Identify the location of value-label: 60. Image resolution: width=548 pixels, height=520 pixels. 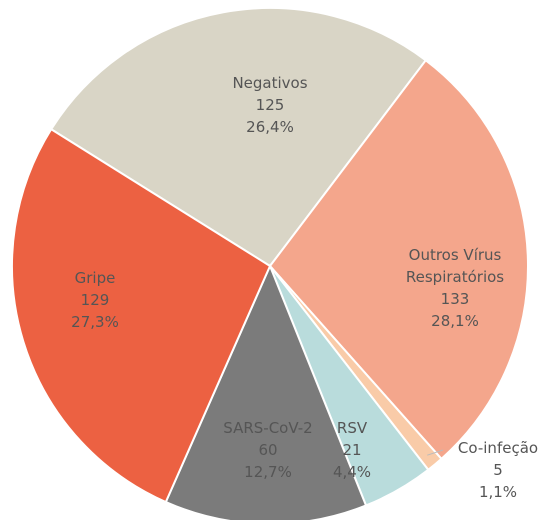
(268, 450).